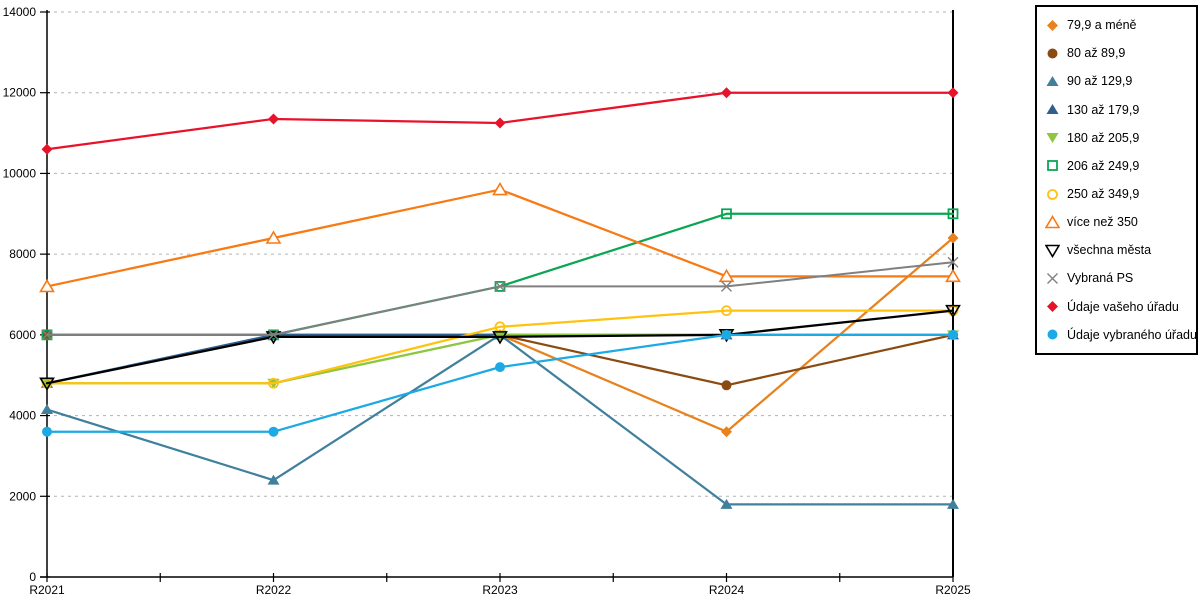  What do you see at coordinates (1103, 165) in the screenshot?
I see `legend-label: 206 až 249,9` at bounding box center [1103, 165].